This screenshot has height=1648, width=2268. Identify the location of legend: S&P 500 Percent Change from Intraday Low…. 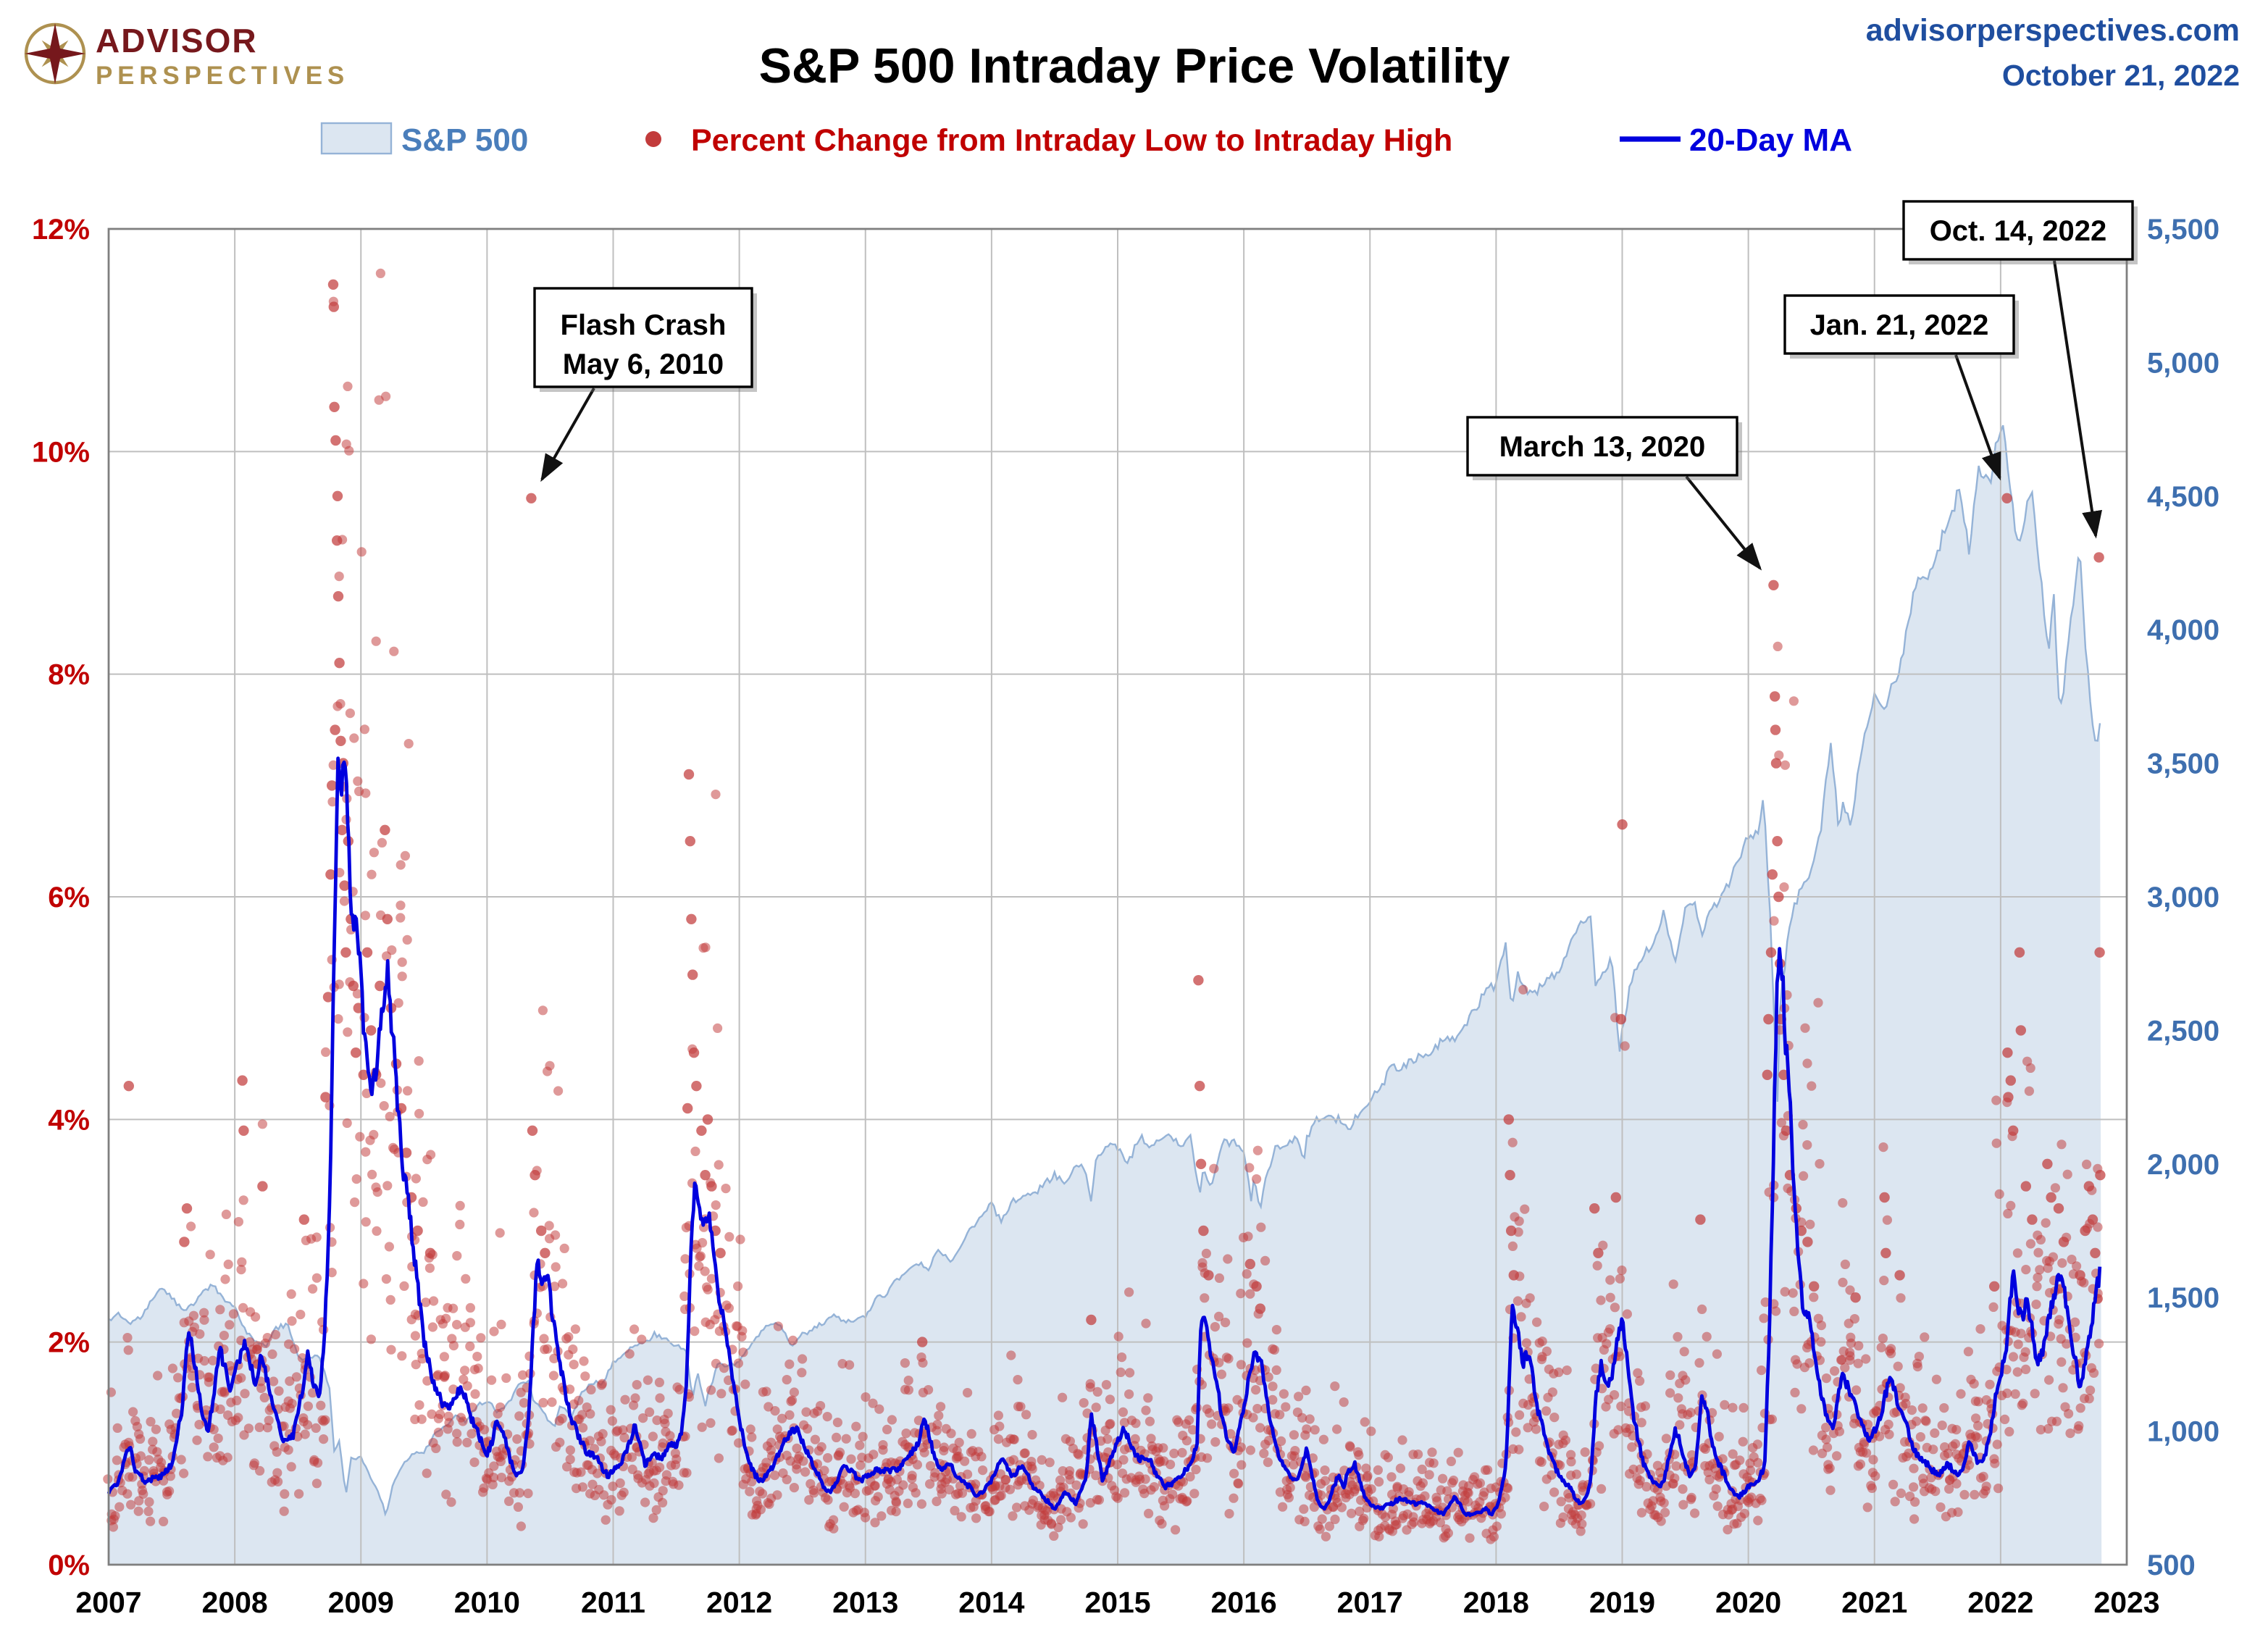
(1086, 140).